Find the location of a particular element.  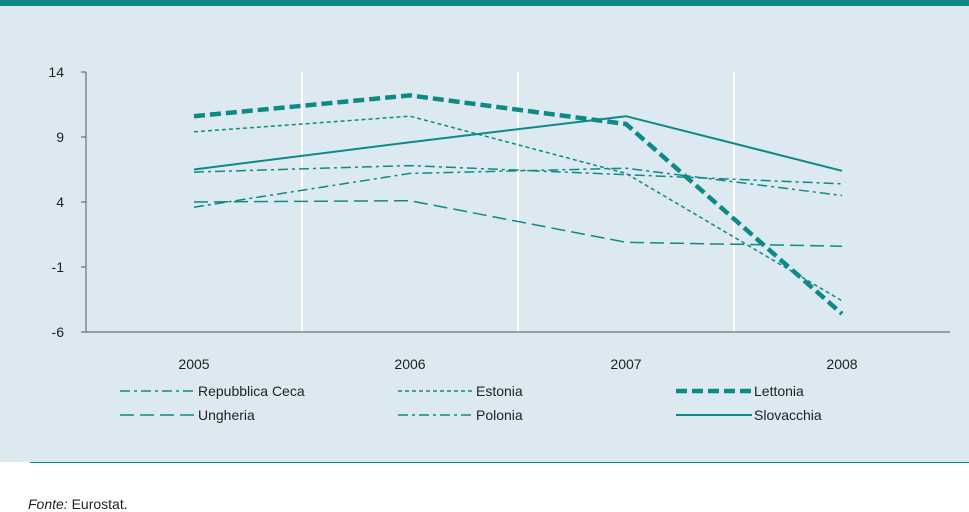

y-tick-label: 9 is located at coordinates (60, 137).